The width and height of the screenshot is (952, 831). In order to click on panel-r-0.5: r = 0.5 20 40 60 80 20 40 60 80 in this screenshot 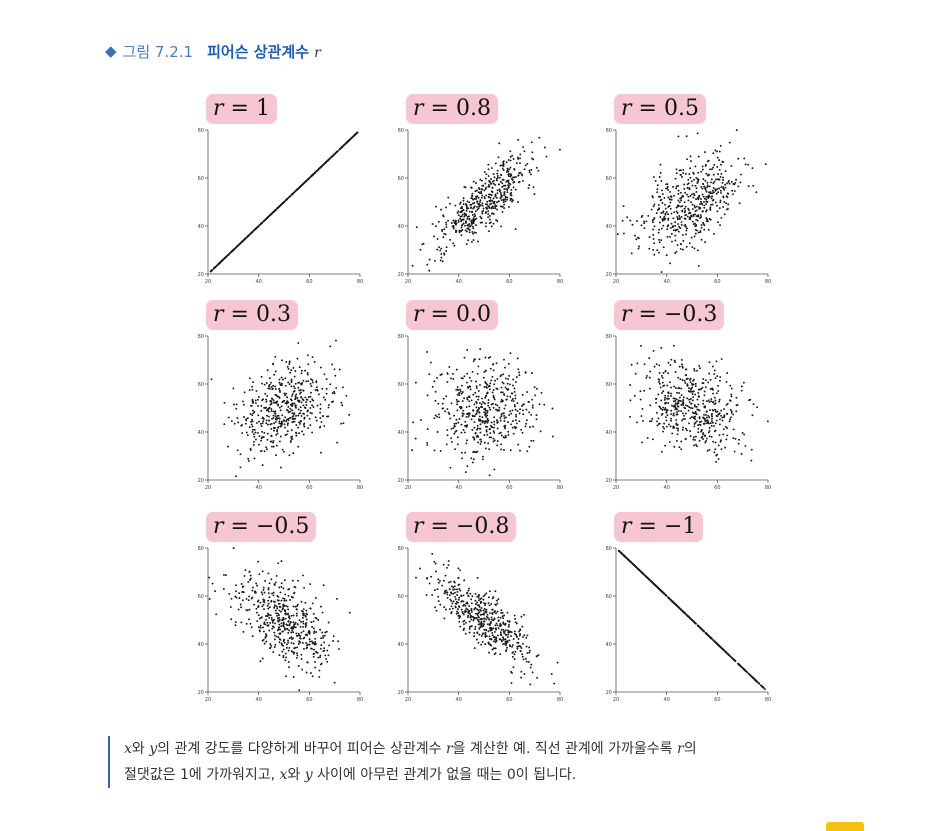, I will do `click(688, 196)`.